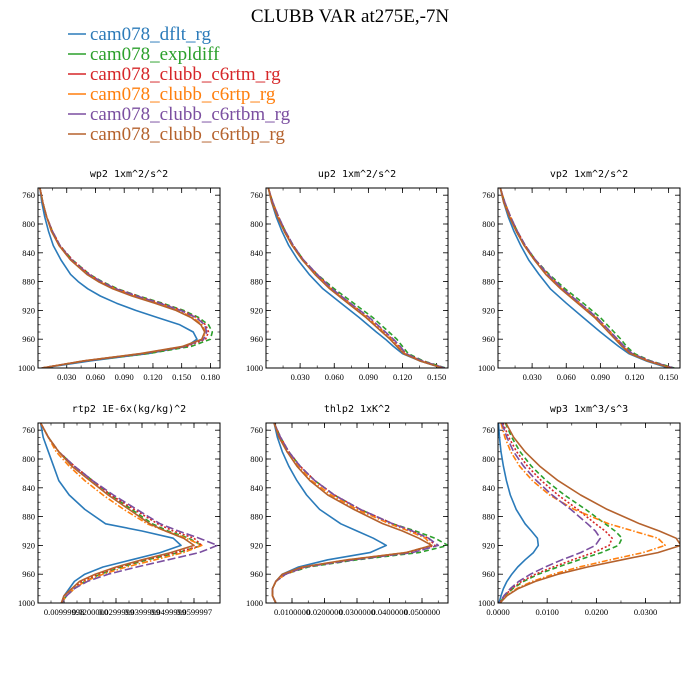 This screenshot has width=700, height=700. I want to click on legend-label: cam078_clubb_c6rtbm_rg, so click(190, 114).